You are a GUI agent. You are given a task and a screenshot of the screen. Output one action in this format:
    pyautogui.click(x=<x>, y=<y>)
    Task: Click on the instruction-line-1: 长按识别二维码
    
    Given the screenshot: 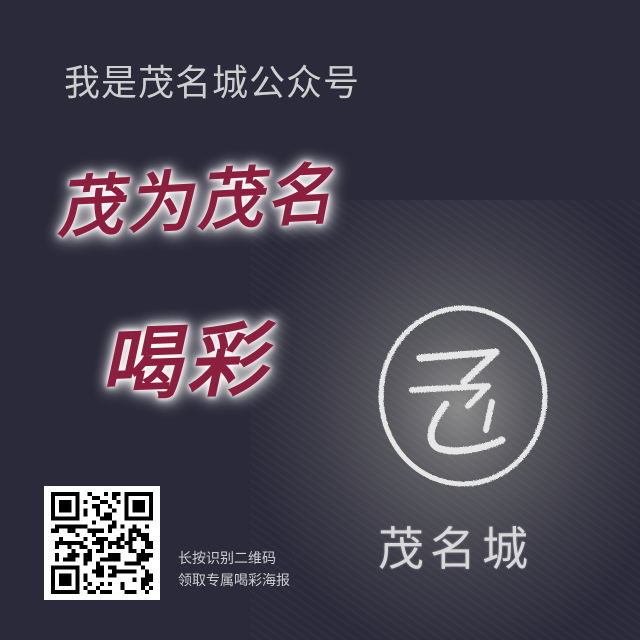 What is the action you would take?
    pyautogui.click(x=227, y=559)
    